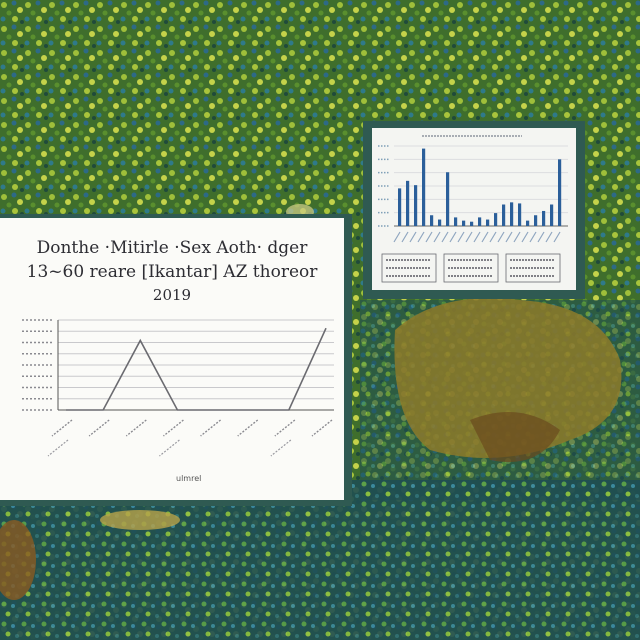  What do you see at coordinates (172, 248) in the screenshot?
I see `chart-title-line-1: Donthe ·Mitirle ·Sex Aoth· dger` at bounding box center [172, 248].